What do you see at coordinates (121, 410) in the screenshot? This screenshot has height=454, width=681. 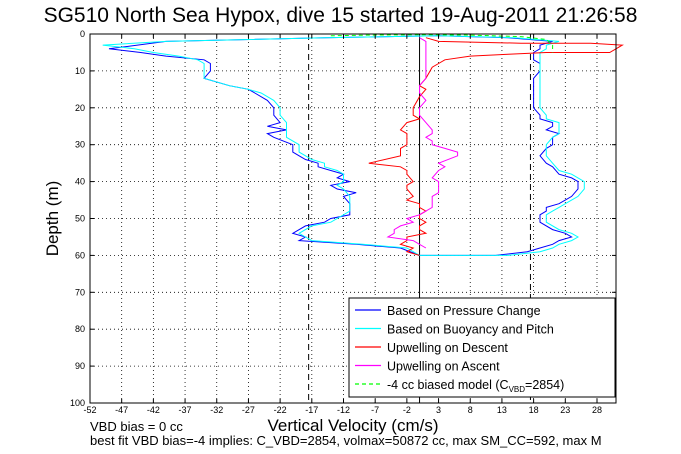 I see `x-tick-label: -47` at bounding box center [121, 410].